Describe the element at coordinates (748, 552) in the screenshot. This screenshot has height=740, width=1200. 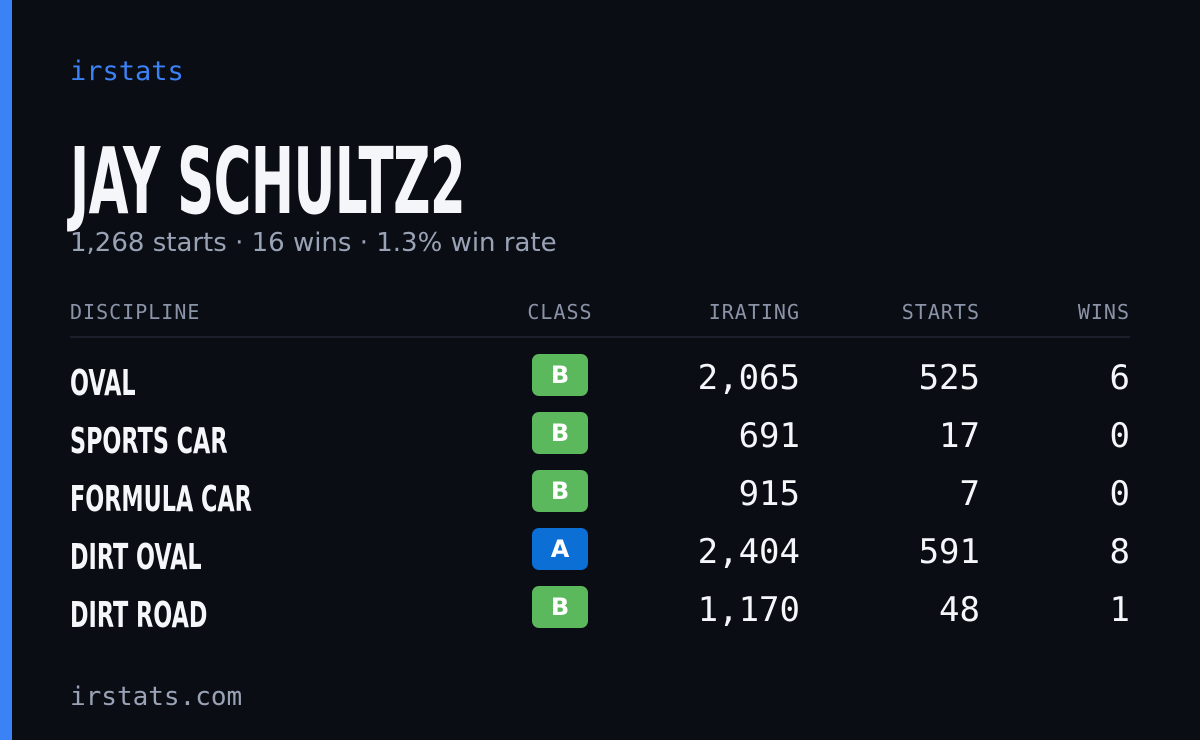
I see `irating: 2,404` at that location.